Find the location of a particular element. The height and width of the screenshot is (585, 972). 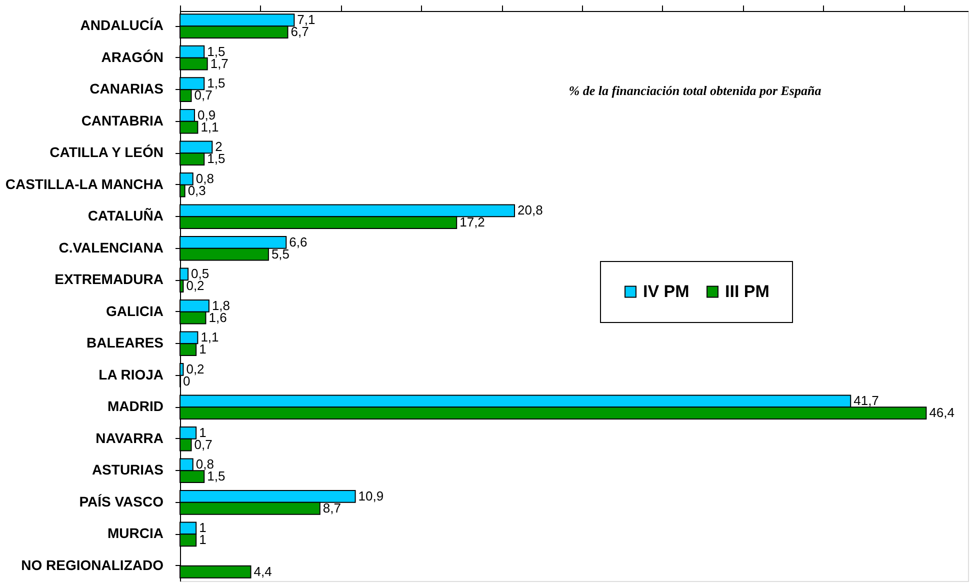

data-label: 46,4 is located at coordinates (941, 412).